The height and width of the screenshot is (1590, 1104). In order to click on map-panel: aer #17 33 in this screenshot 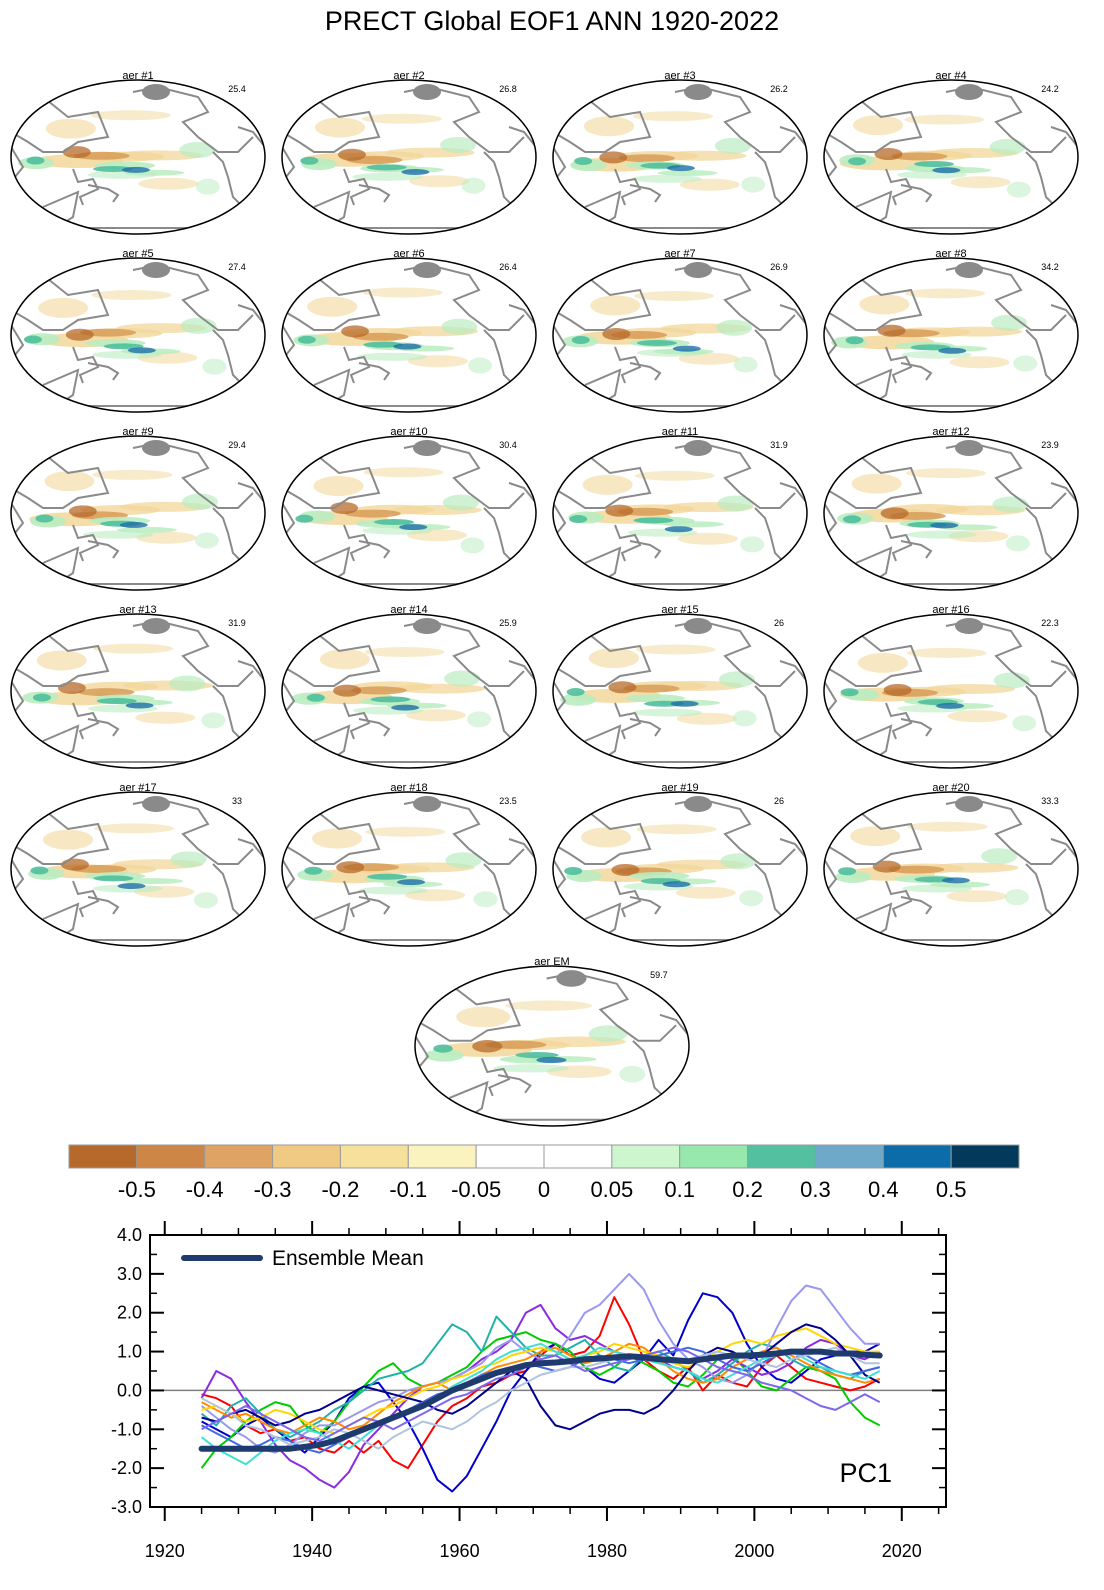, I will do `click(138, 864)`.